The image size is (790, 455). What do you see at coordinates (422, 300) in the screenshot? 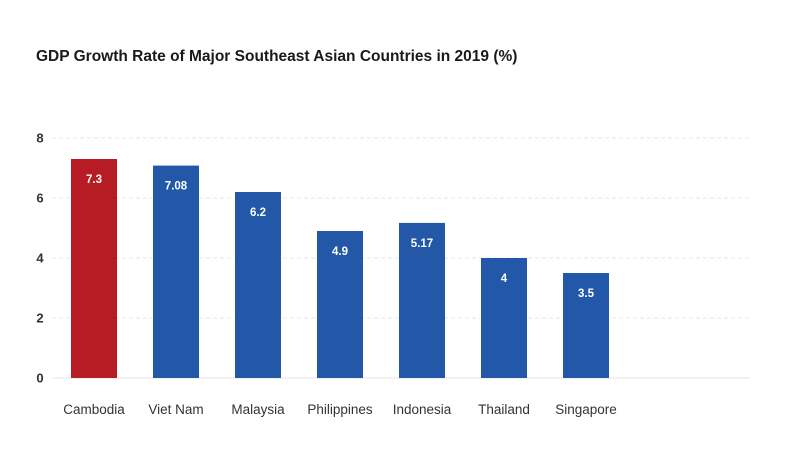
I see `bar-indonesia` at bounding box center [422, 300].